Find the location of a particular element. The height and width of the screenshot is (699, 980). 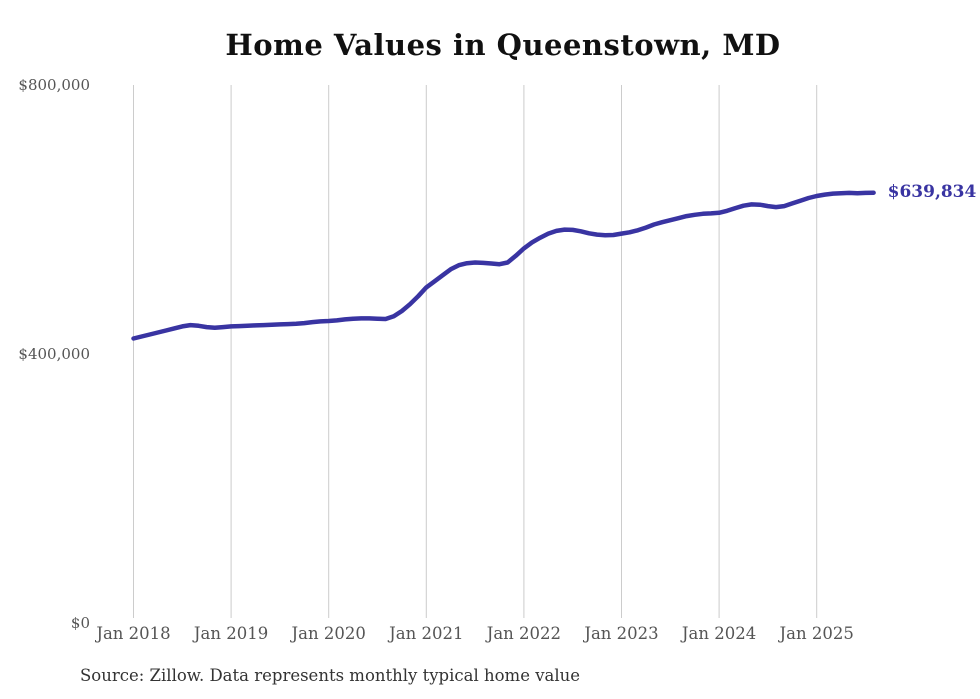

y-axis-tick-label: $800,000 is located at coordinates (54, 85).